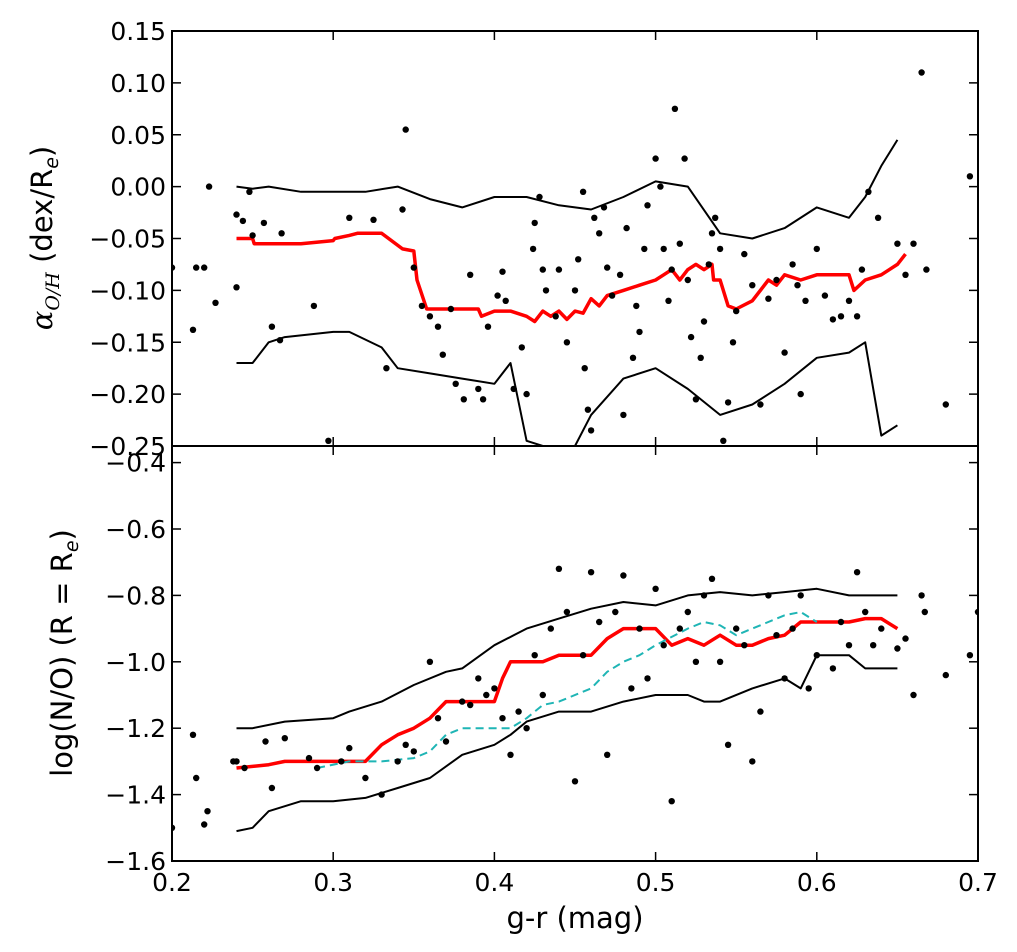 This screenshot has width=1017, height=952. I want to click on bottom-upper-line, so click(567, 658).